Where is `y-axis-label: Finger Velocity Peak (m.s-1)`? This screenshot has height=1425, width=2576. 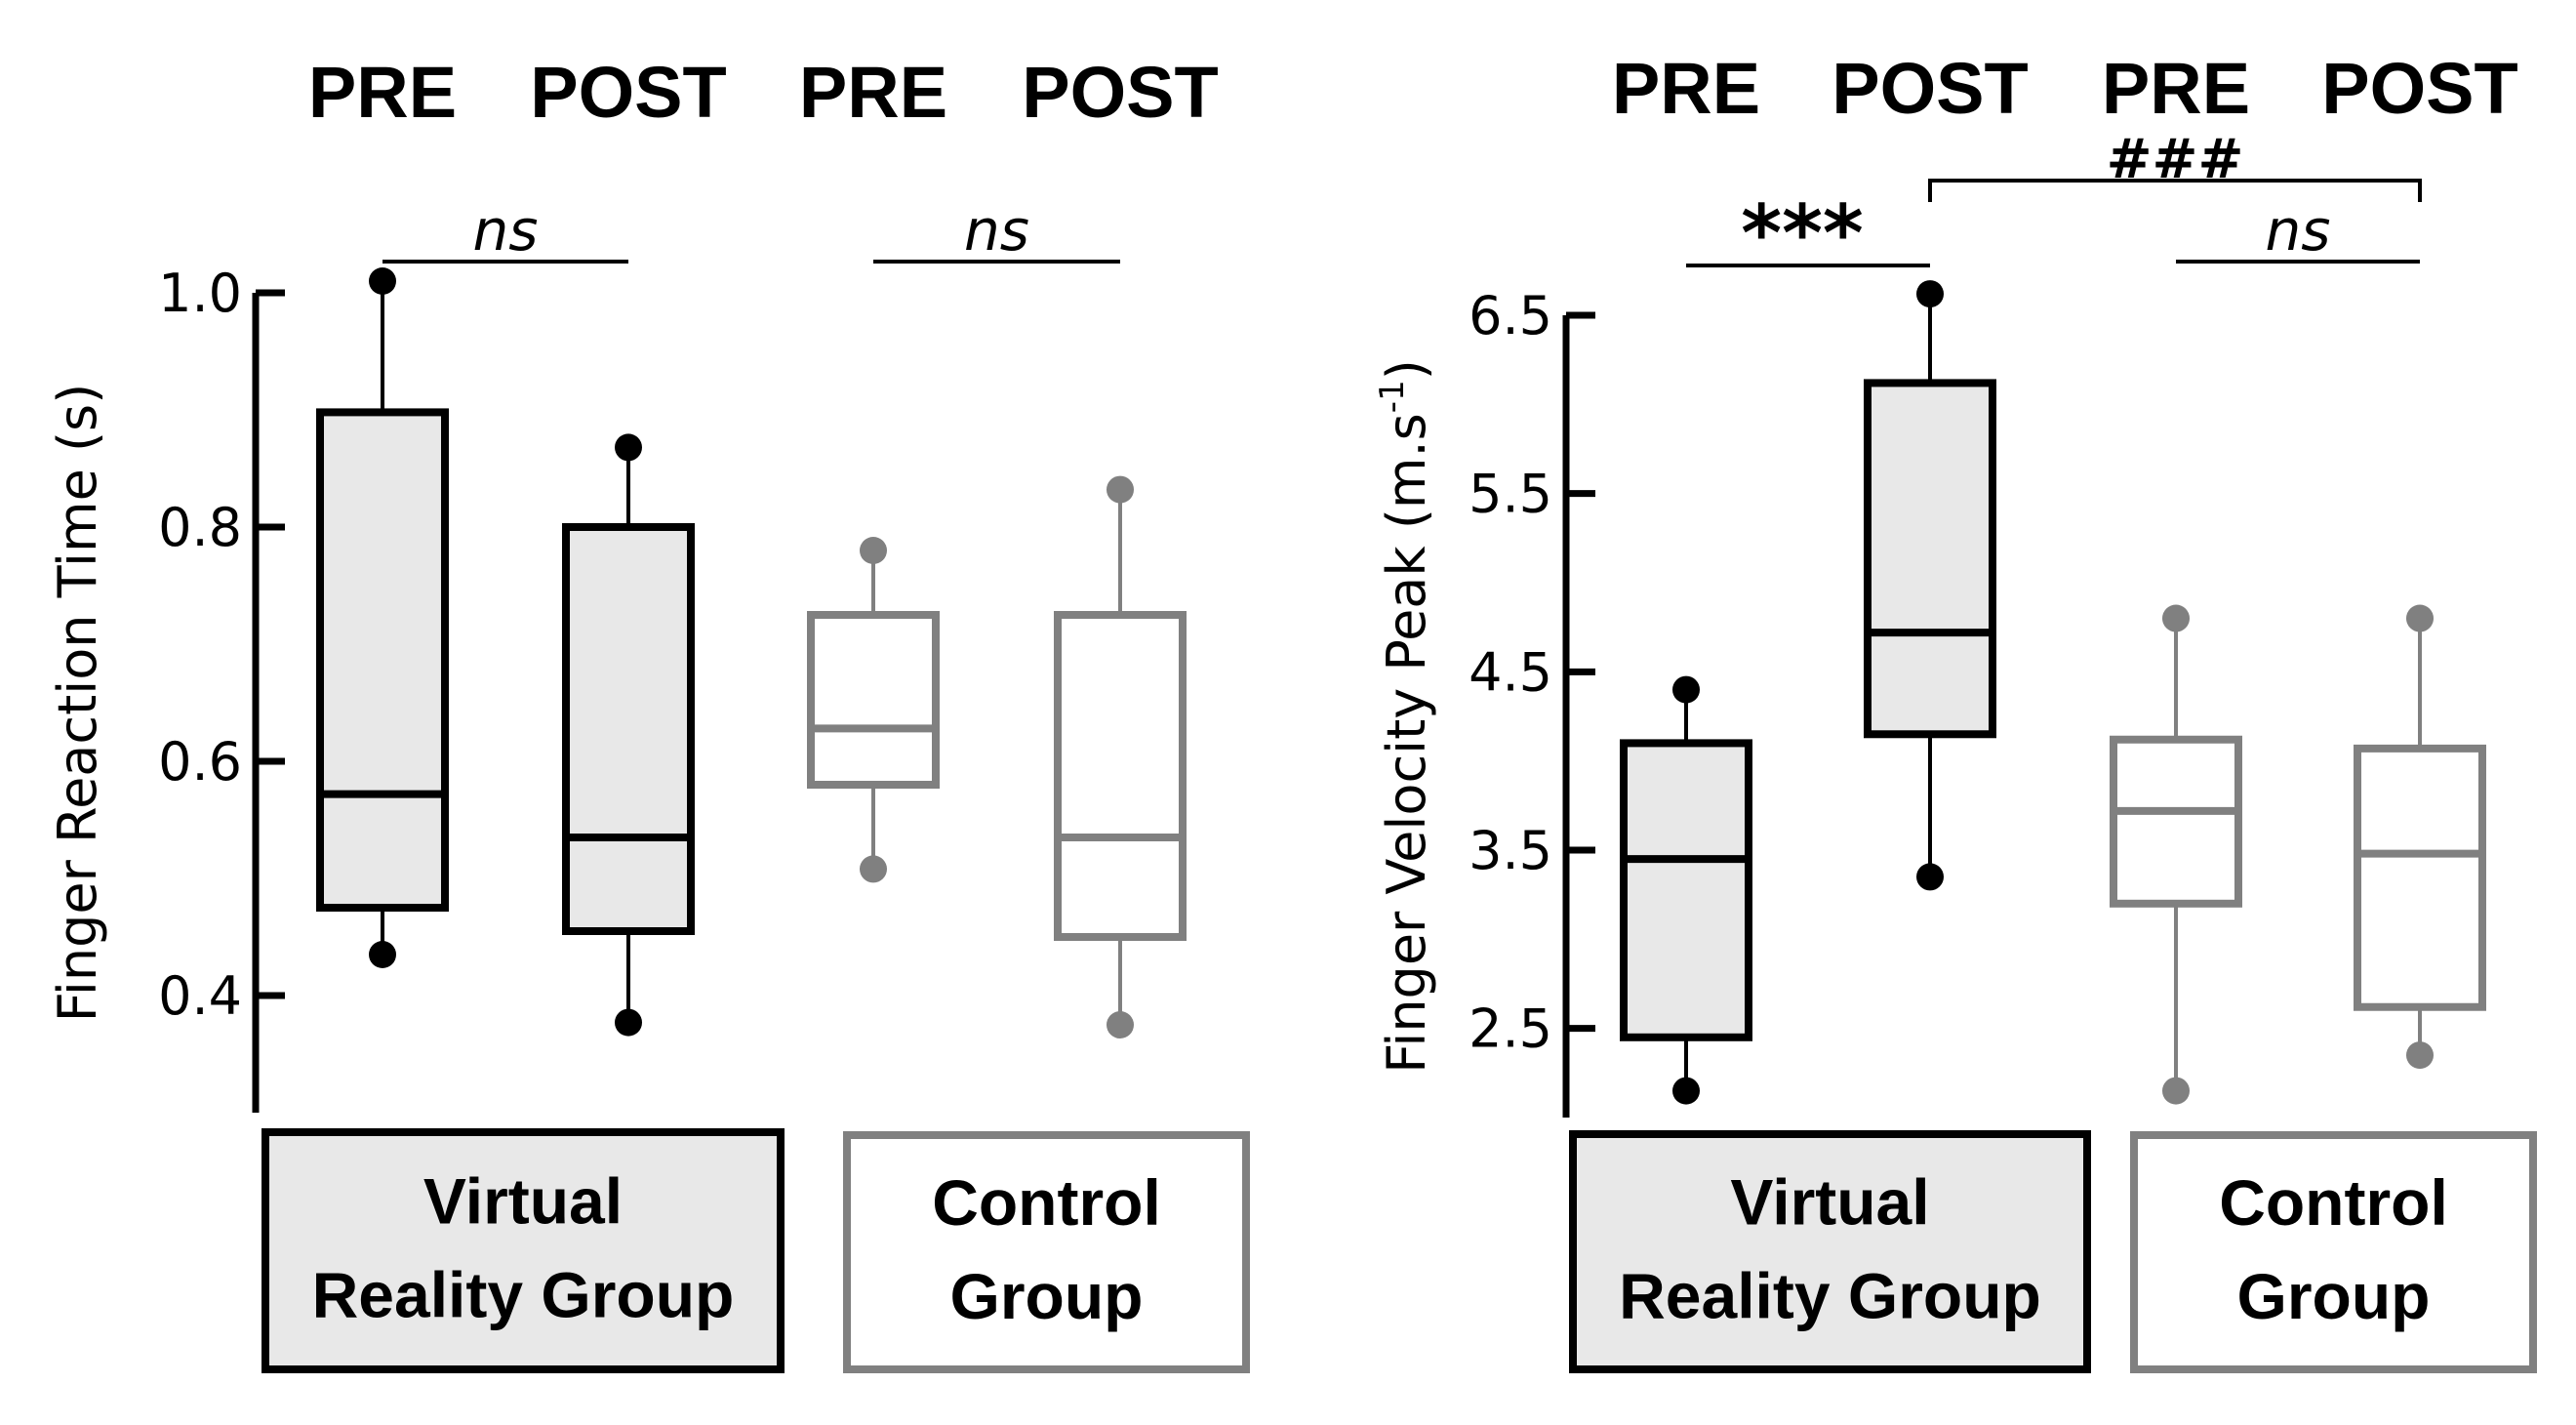 y-axis-label: Finger Velocity Peak (m.s-1) is located at coordinates (1405, 717).